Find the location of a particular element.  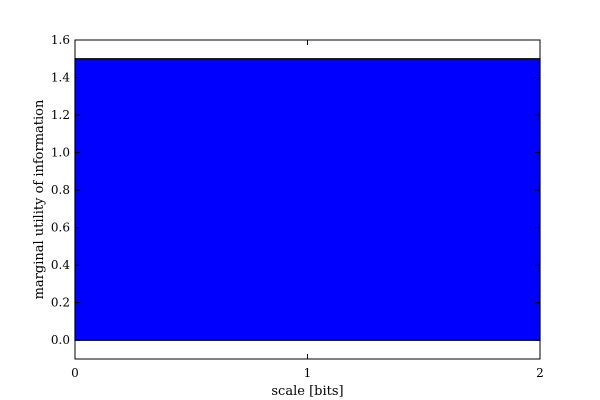

y-tick-label: 0.2 is located at coordinates (60, 303).